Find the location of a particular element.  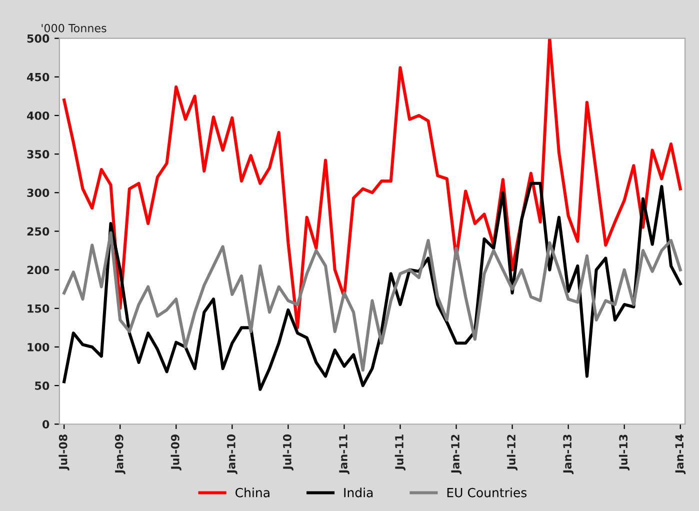

y-axis-title: '000 Tonnes is located at coordinates (74, 28).